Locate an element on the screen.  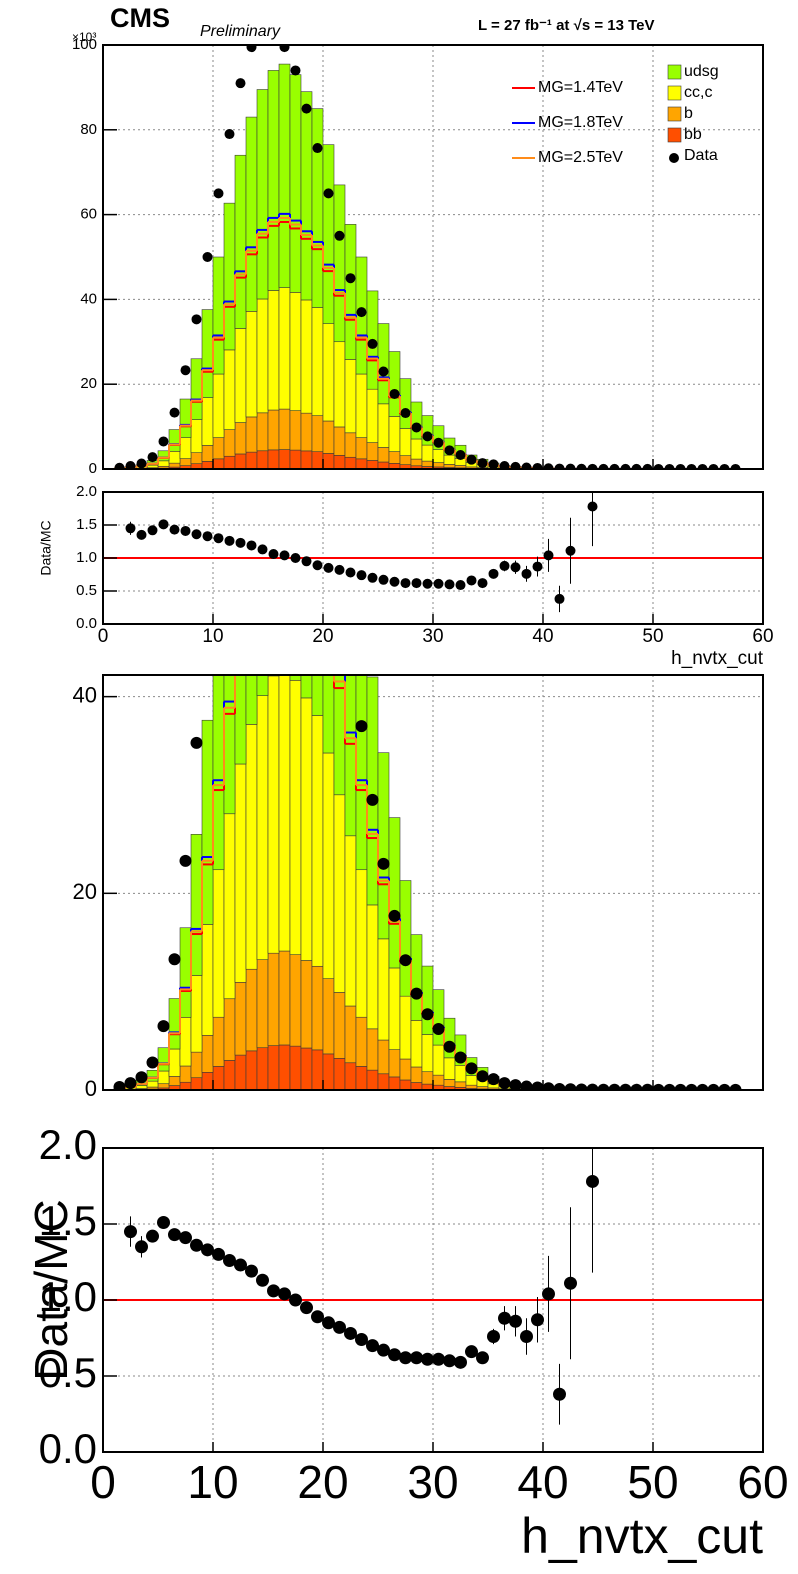
x-tick-label: 10 is located at coordinates (212, 1482).